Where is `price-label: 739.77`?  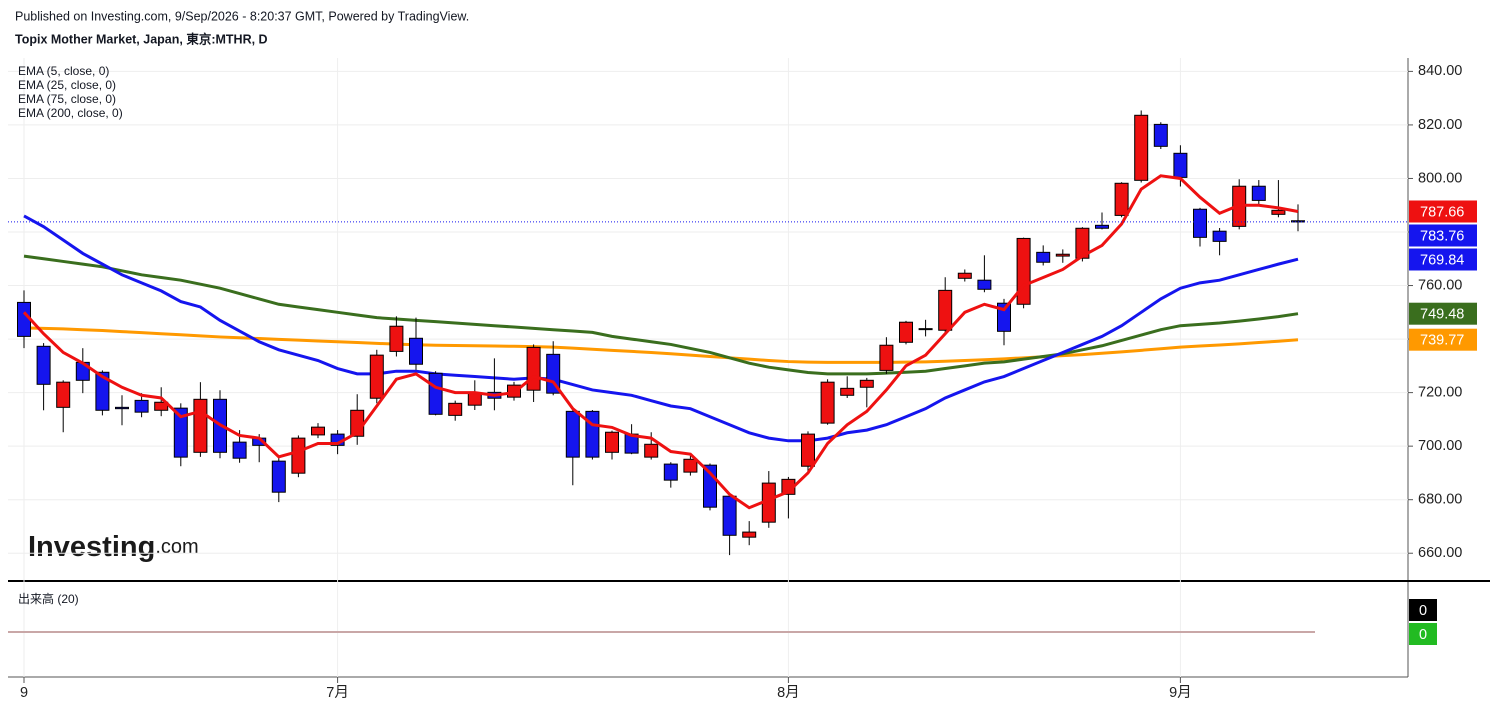
price-label: 739.77 is located at coordinates (1442, 341).